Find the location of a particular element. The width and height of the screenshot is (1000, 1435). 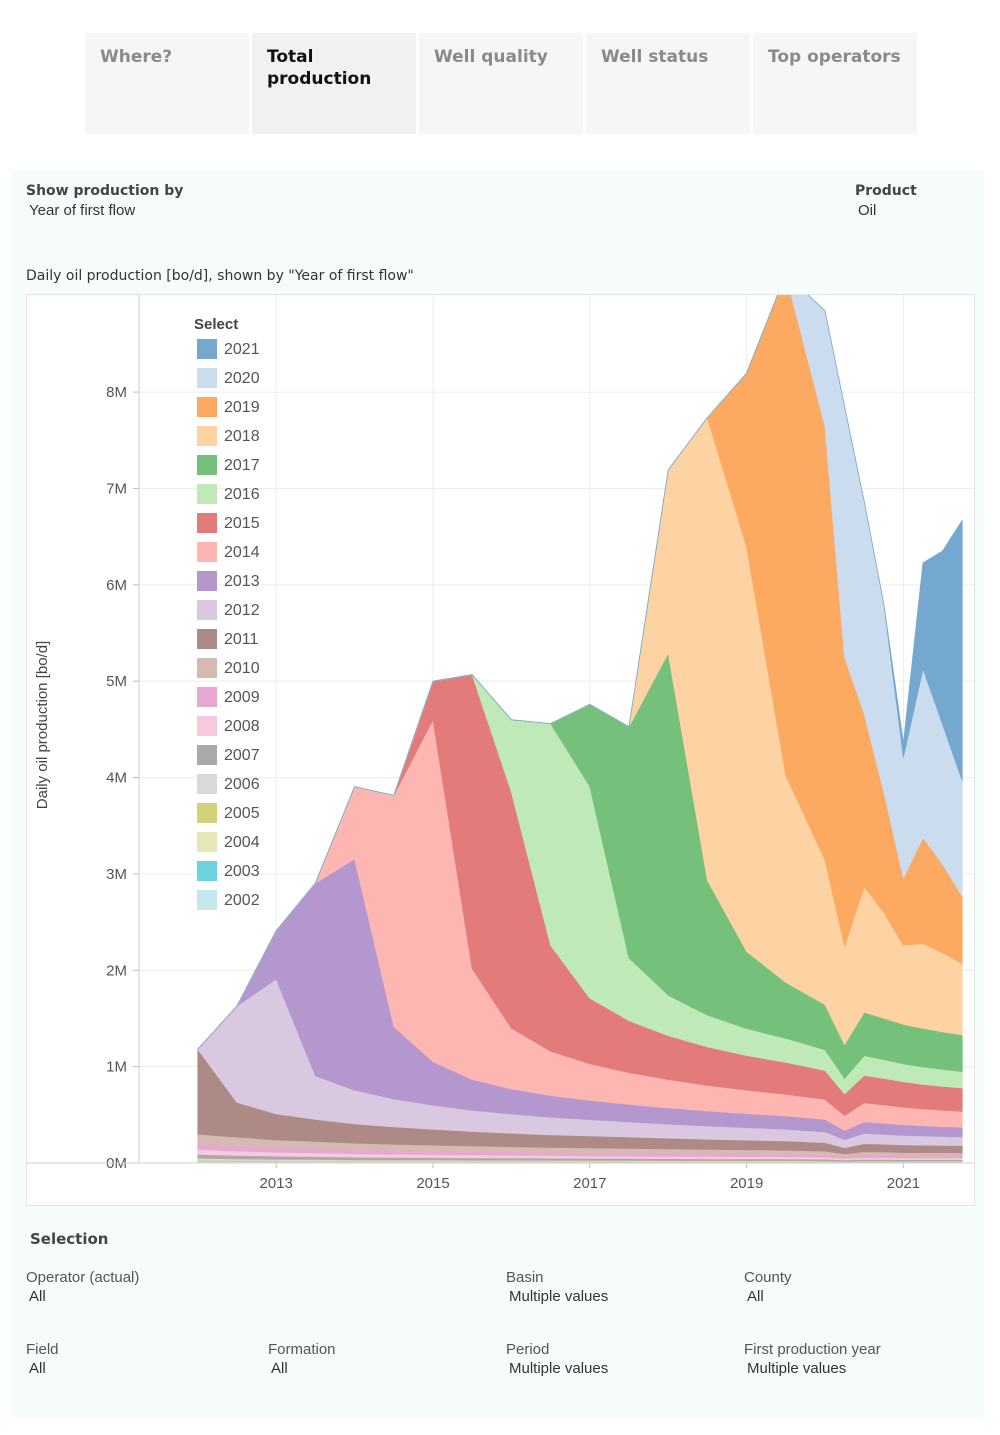

y-tick-label: 6M is located at coordinates (116, 585).